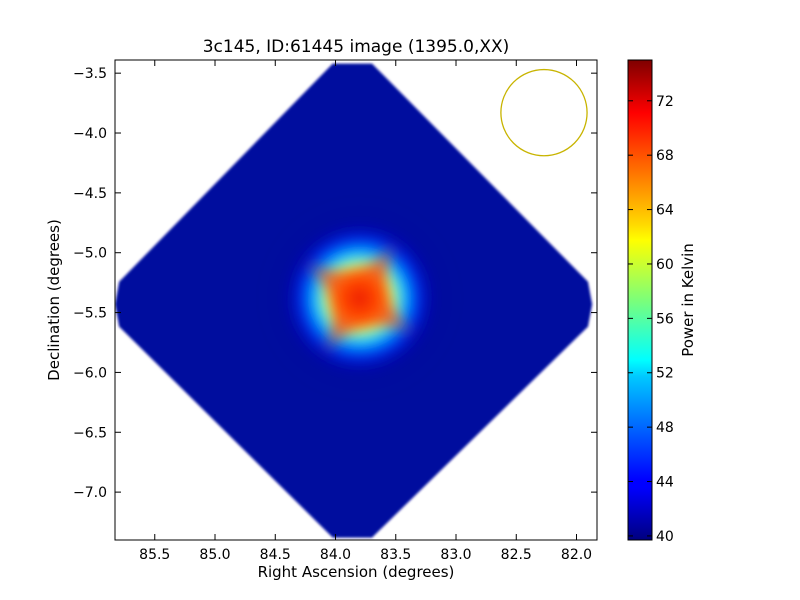 This screenshot has width=800, height=600. Describe the element at coordinates (665, 102) in the screenshot. I see `colorbar-tick-label: 72` at that location.